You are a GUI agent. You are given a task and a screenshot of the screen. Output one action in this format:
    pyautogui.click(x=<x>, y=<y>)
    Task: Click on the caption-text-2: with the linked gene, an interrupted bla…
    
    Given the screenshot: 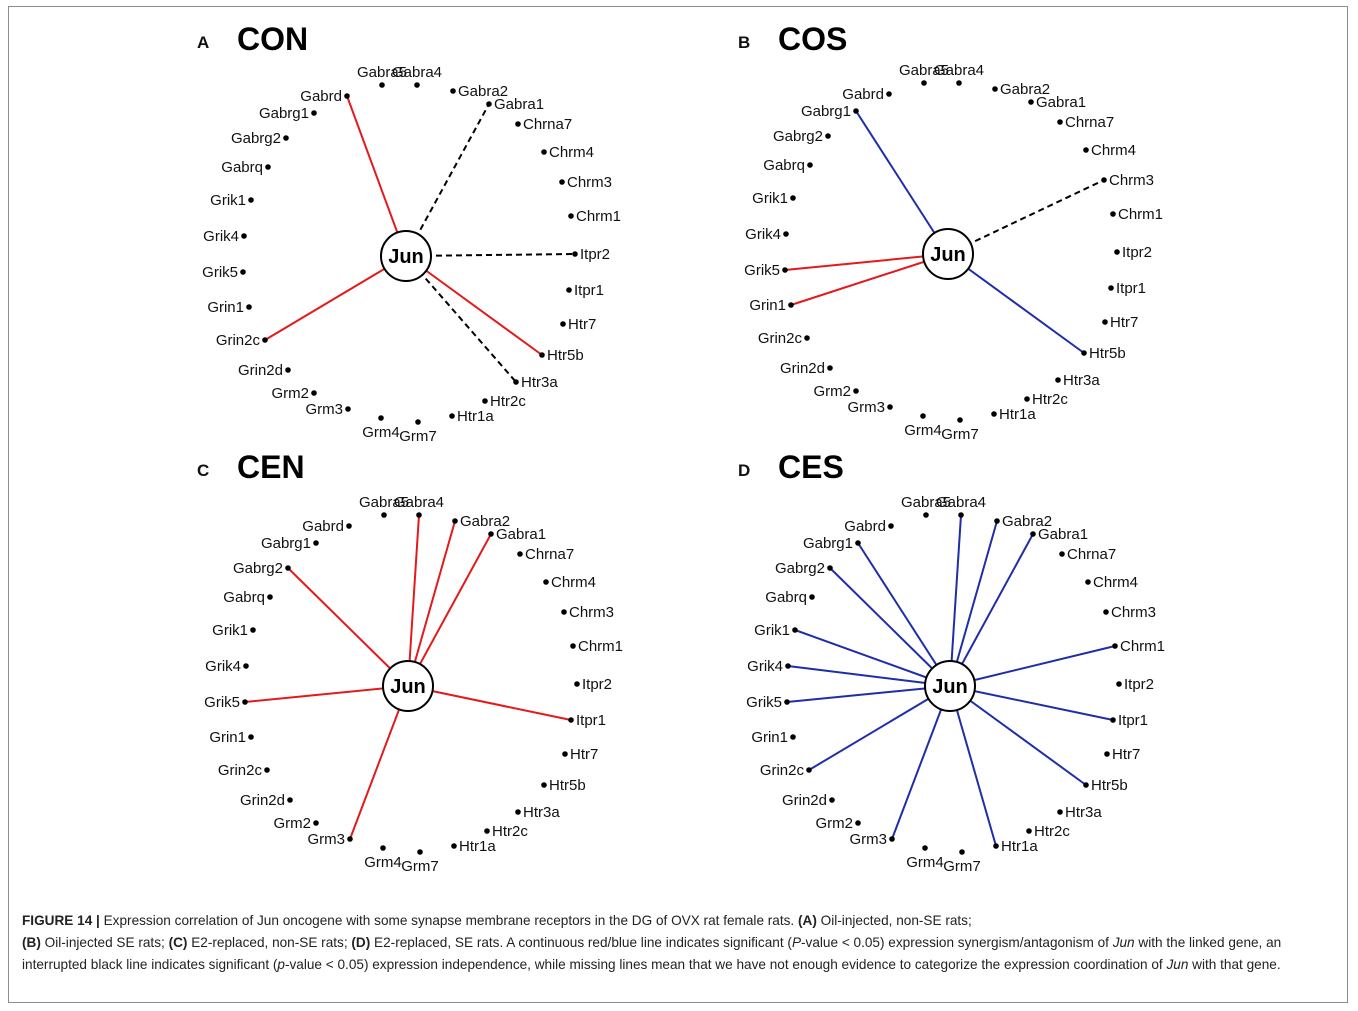 What is the action you would take?
    pyautogui.click(x=652, y=953)
    